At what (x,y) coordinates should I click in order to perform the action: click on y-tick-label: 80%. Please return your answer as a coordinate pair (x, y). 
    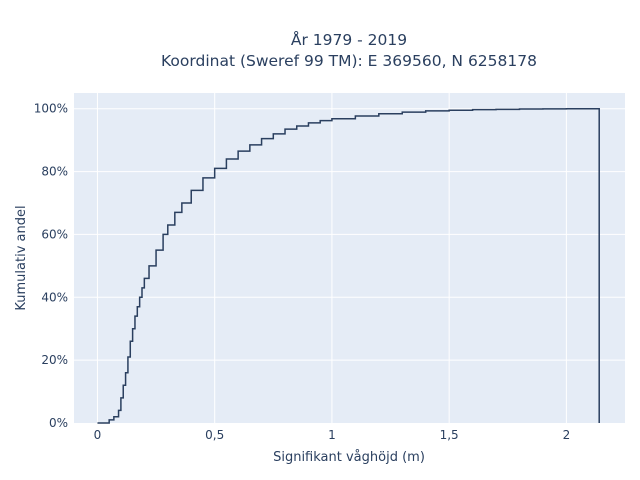
    Looking at the image, I should click on (54, 172).